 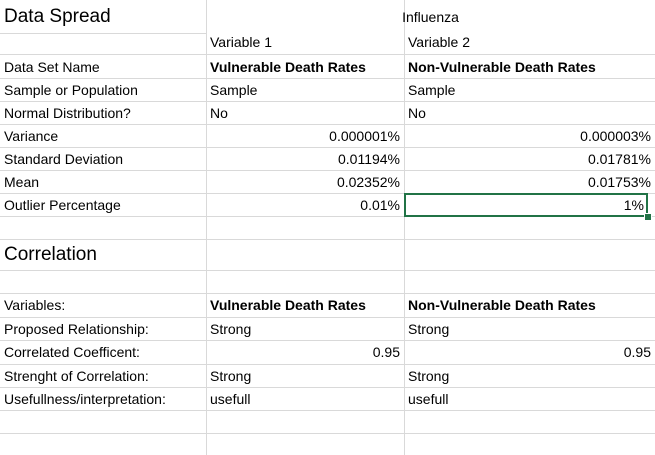 What do you see at coordinates (648, 217) in the screenshot?
I see `fill-handle` at bounding box center [648, 217].